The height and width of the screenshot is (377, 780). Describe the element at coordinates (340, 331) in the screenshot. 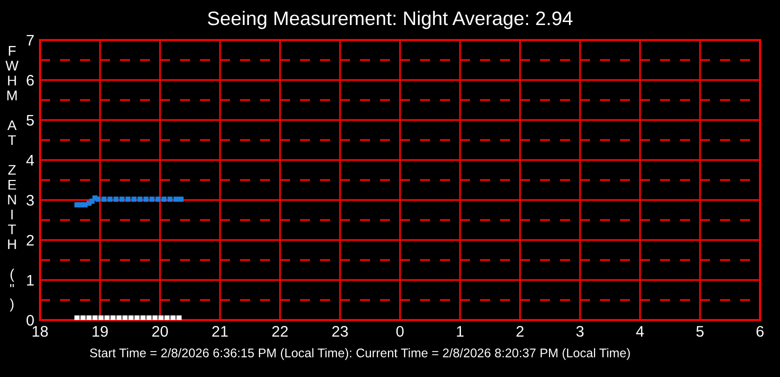

I see `x-tick-label: 23` at that location.